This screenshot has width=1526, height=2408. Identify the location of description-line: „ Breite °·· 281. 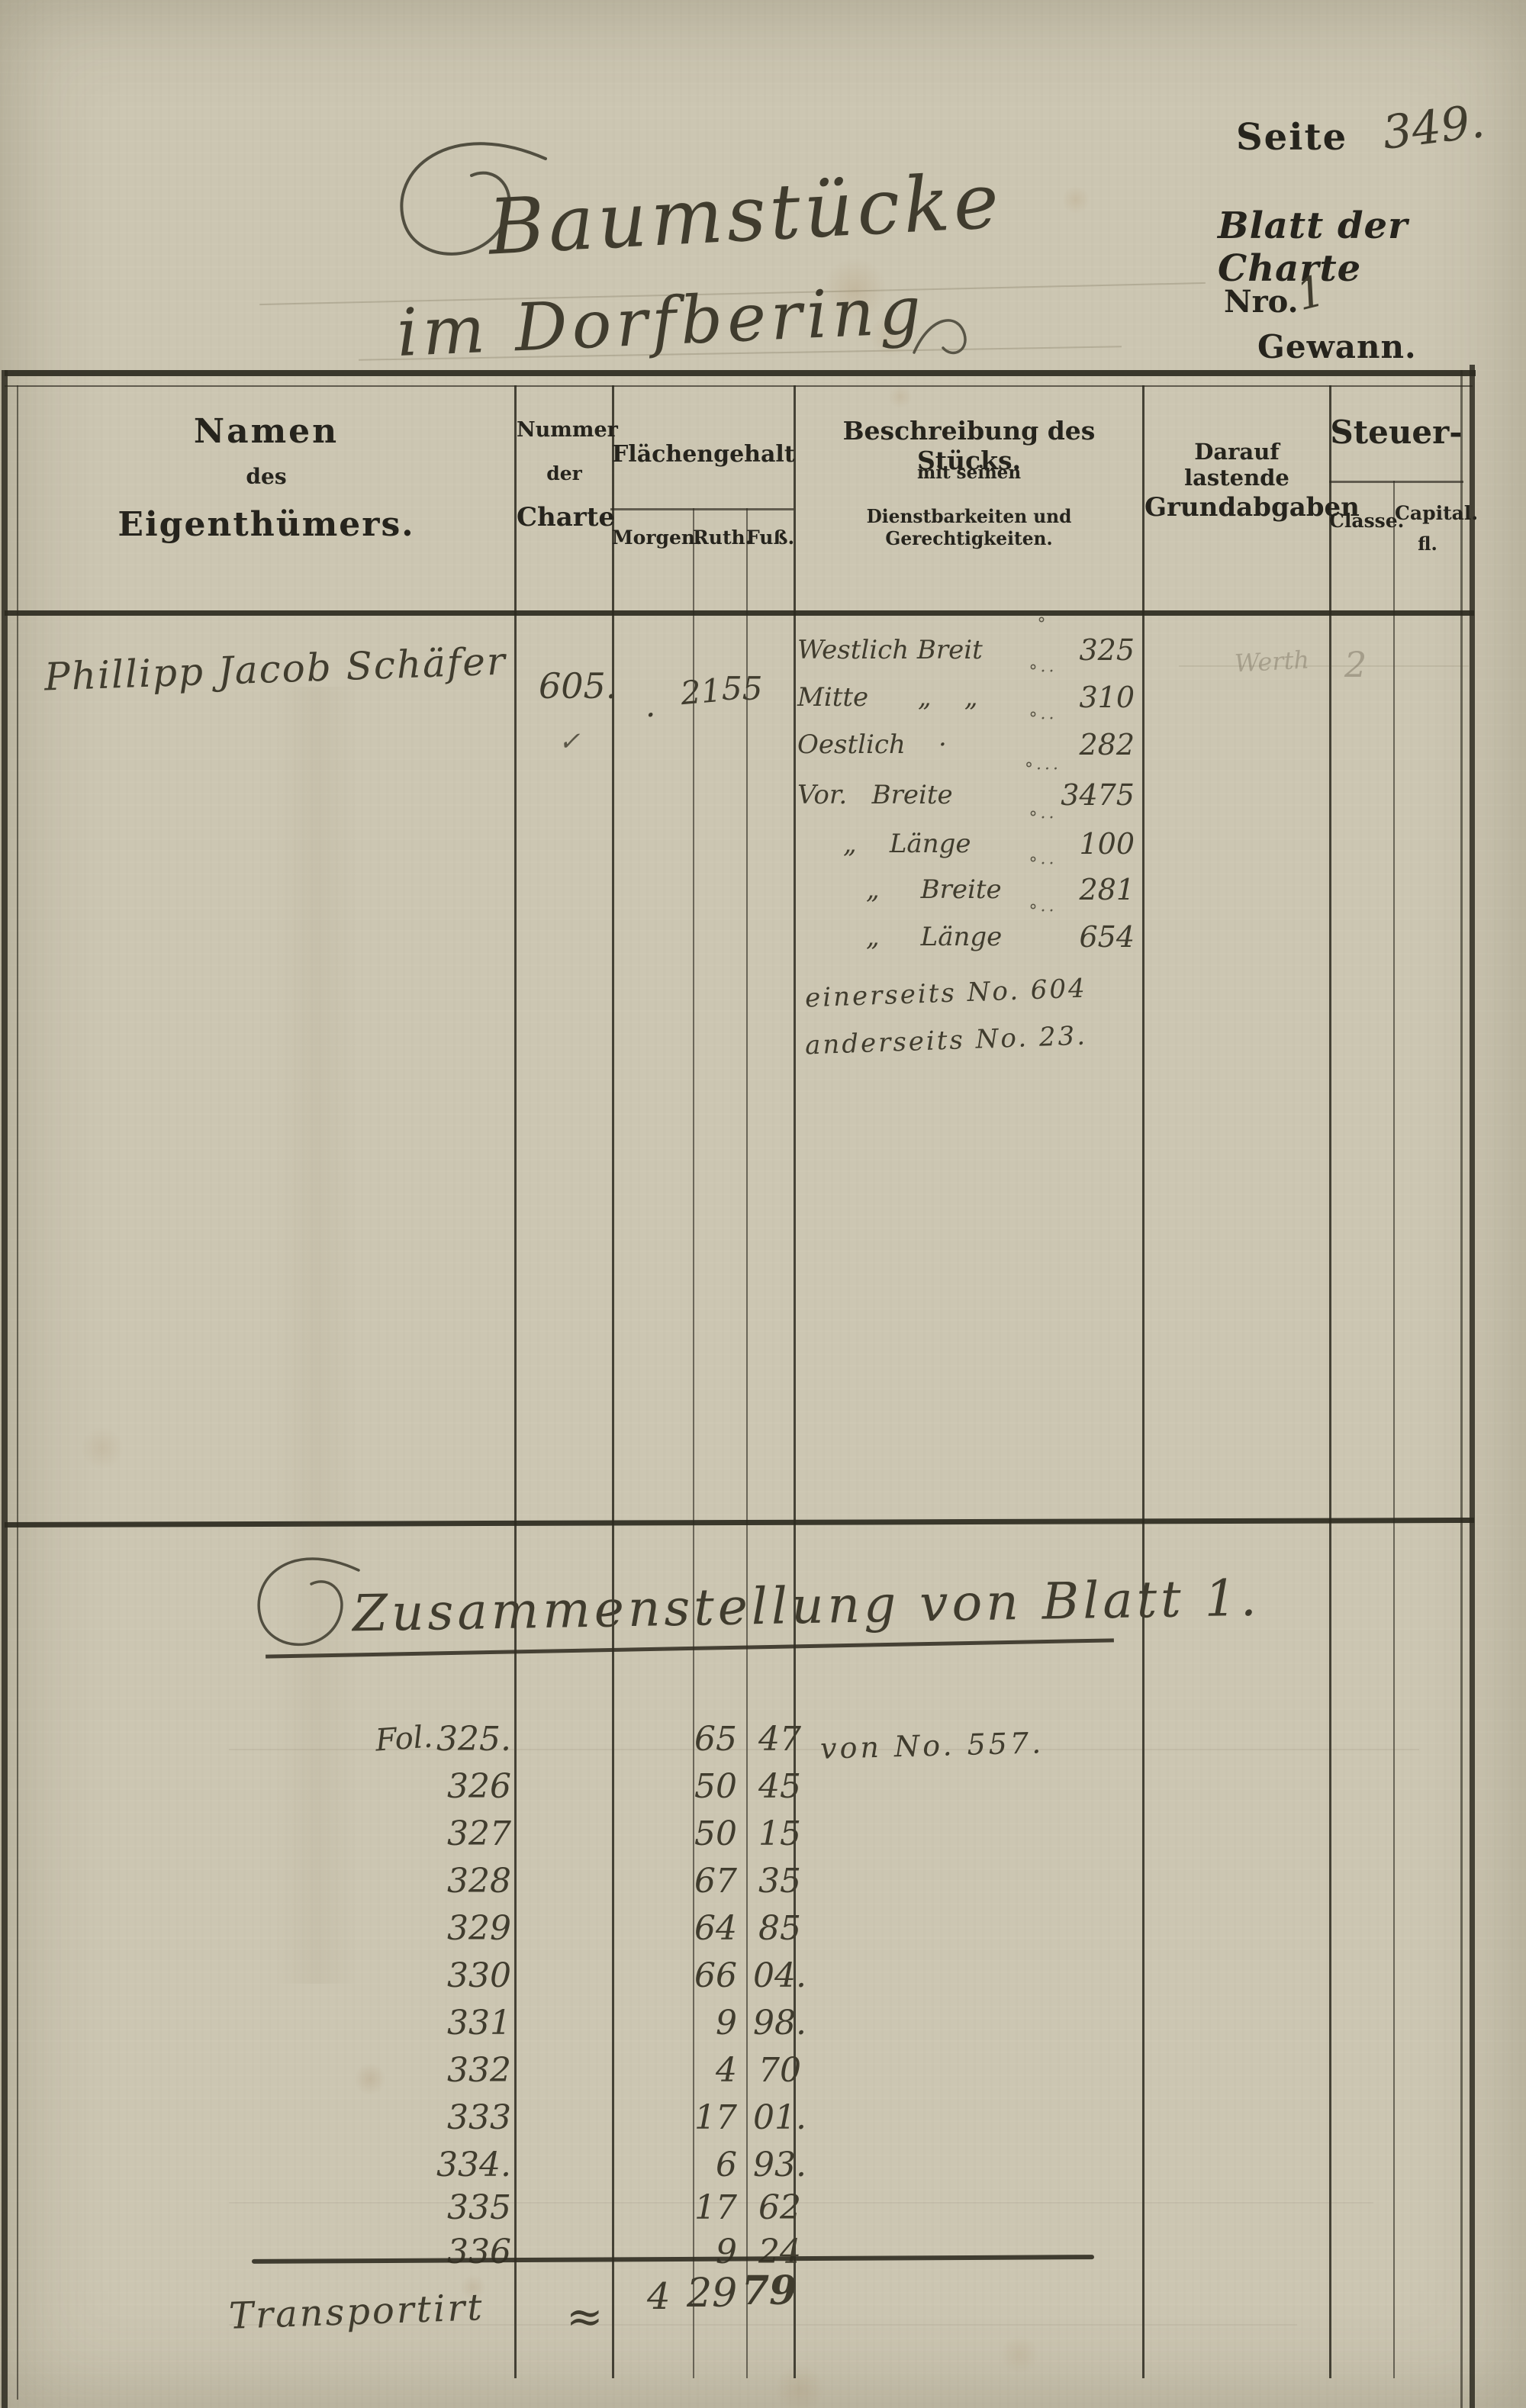
(970, 888).